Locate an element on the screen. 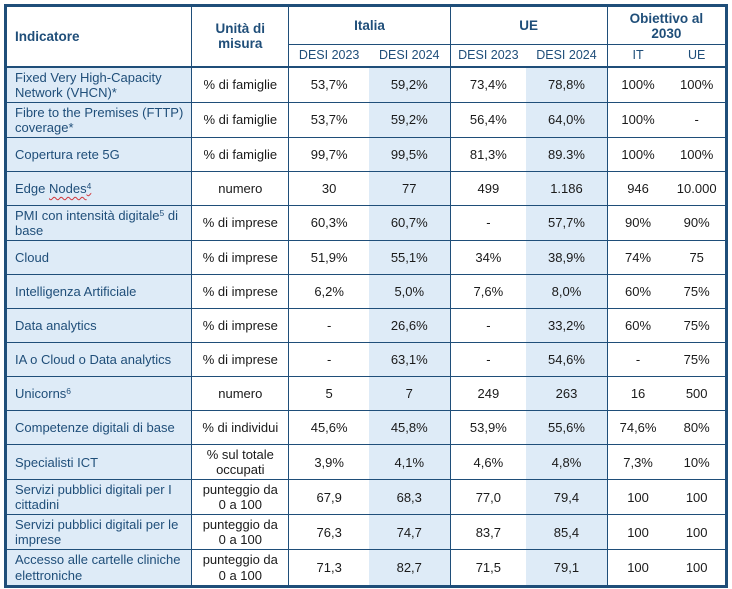 This screenshot has height=589, width=732. indicator-cell: IA o Cloud o Data analytics is located at coordinates (99, 359).